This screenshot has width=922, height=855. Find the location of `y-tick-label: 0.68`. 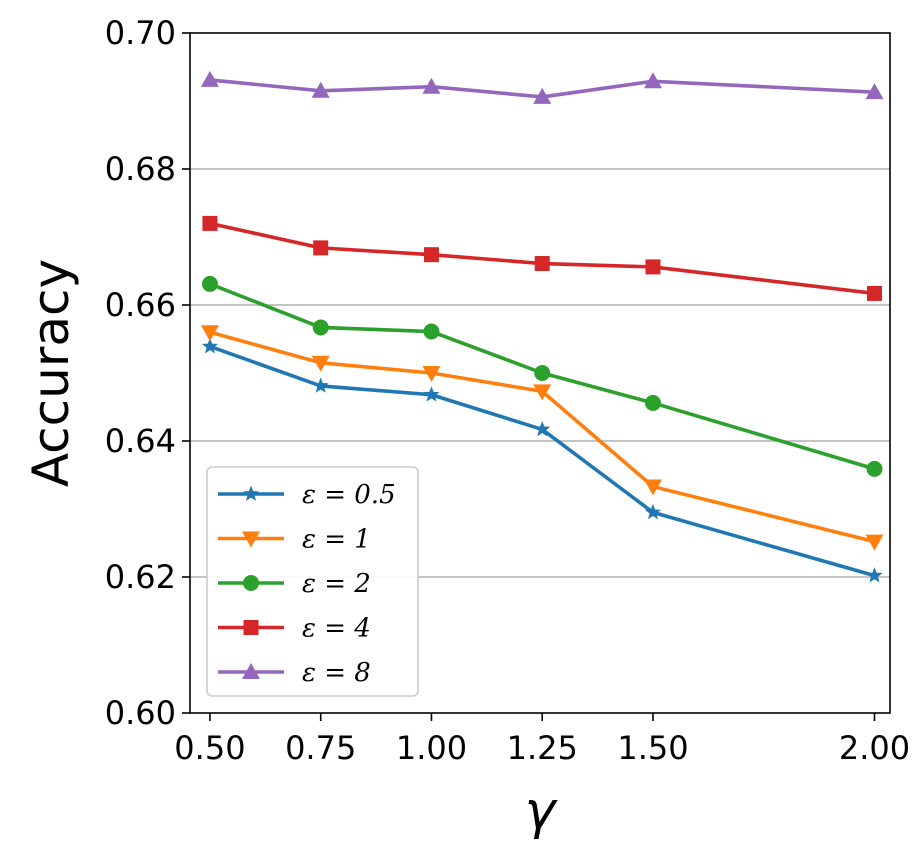

y-tick-label: 0.68 is located at coordinates (140, 169).